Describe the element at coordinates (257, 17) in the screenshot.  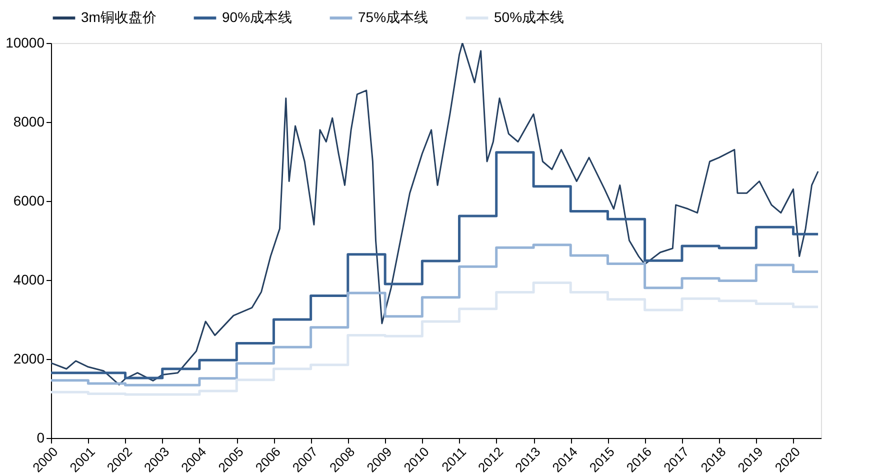
I see `legend-label: 90%成本线` at that location.